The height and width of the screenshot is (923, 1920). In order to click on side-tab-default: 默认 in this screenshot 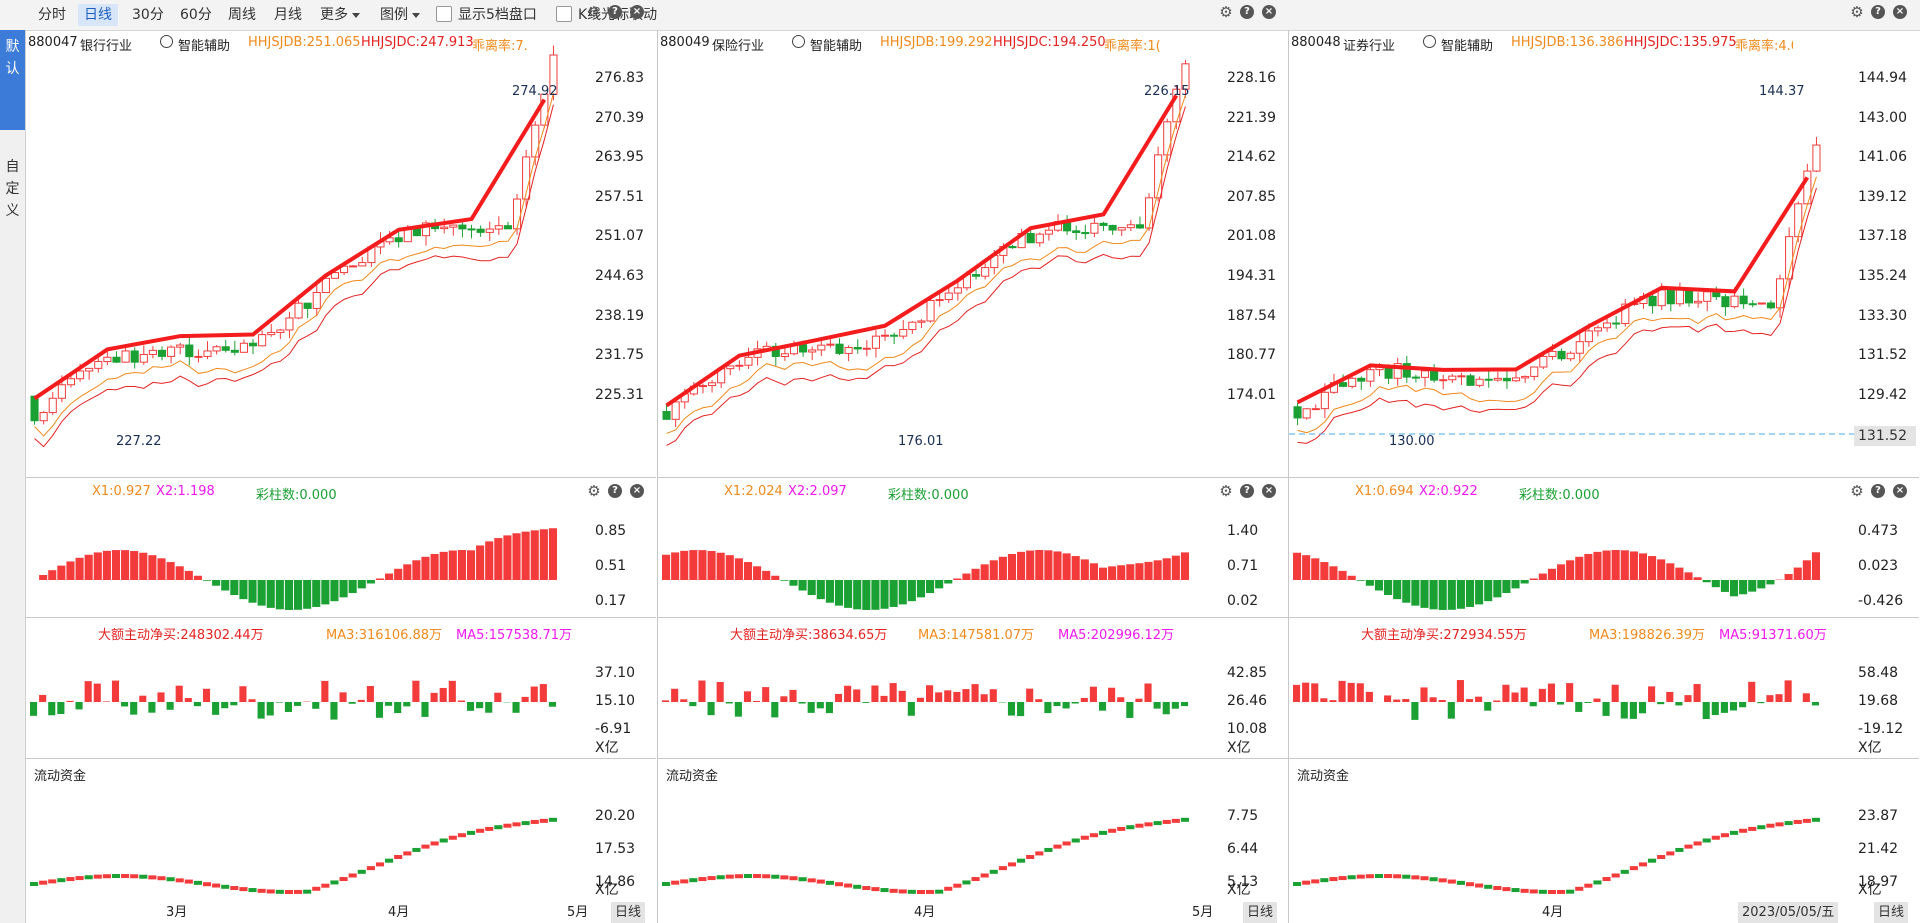, I will do `click(12, 80)`.